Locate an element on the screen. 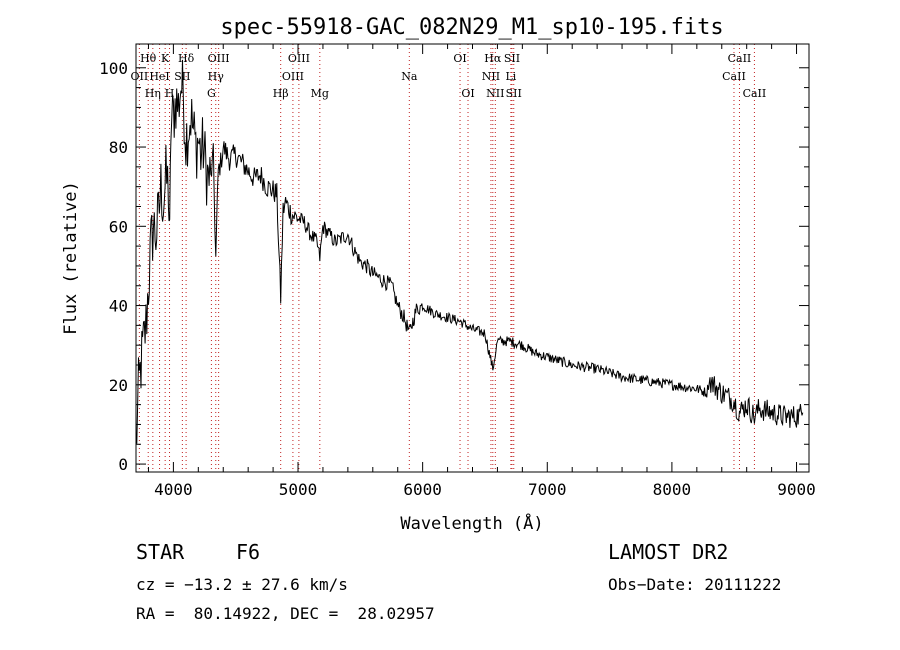 This screenshot has width=900, height=650. y-tick-label: 20 is located at coordinates (118, 385).